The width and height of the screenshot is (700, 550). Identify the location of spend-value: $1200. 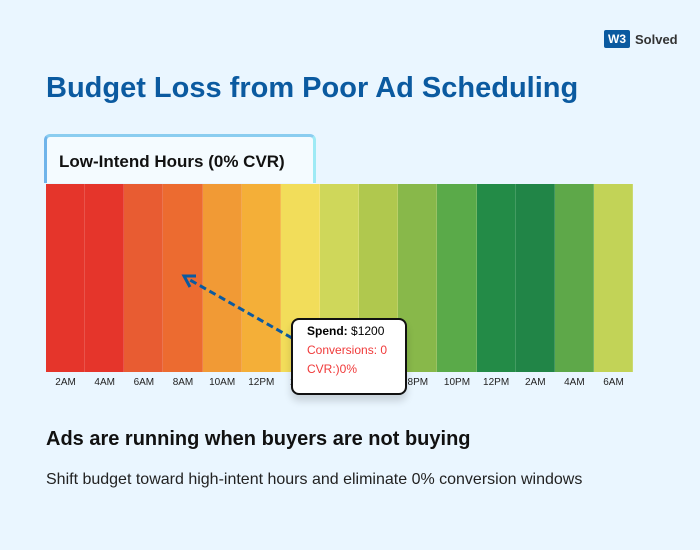
(368, 331).